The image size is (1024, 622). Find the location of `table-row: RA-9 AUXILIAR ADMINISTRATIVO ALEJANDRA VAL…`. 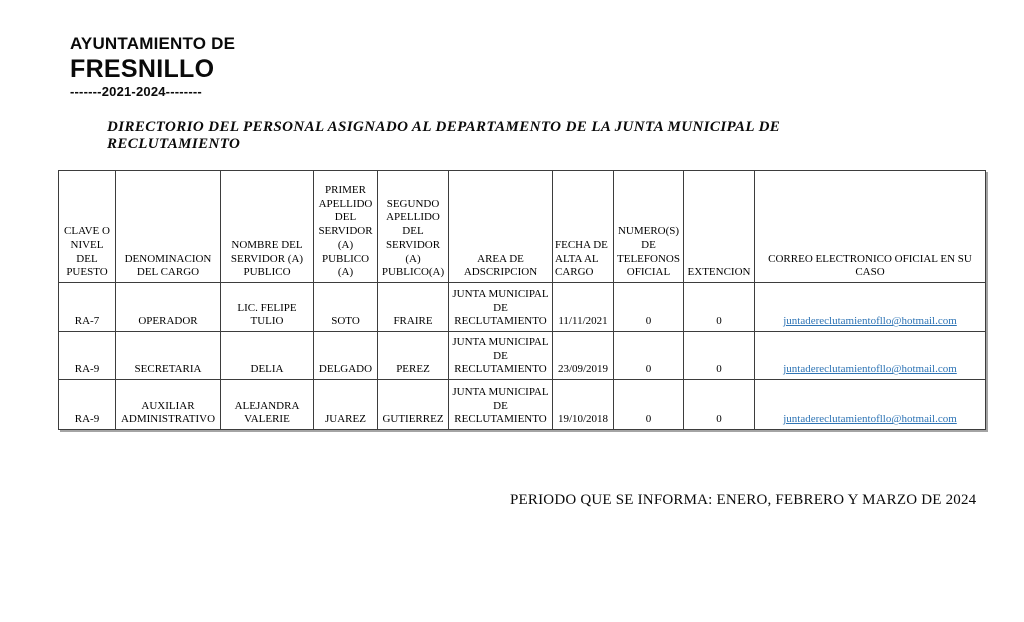

table-row: RA-9 AUXILIAR ADMINISTRATIVO ALEJANDRA VAL… is located at coordinates (522, 404).